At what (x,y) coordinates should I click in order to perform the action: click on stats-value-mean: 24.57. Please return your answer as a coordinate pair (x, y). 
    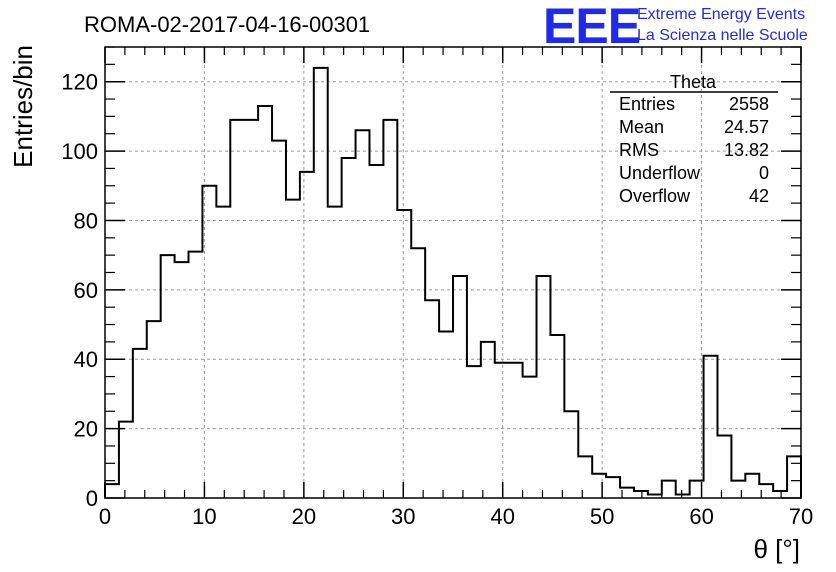
    Looking at the image, I should click on (746, 127).